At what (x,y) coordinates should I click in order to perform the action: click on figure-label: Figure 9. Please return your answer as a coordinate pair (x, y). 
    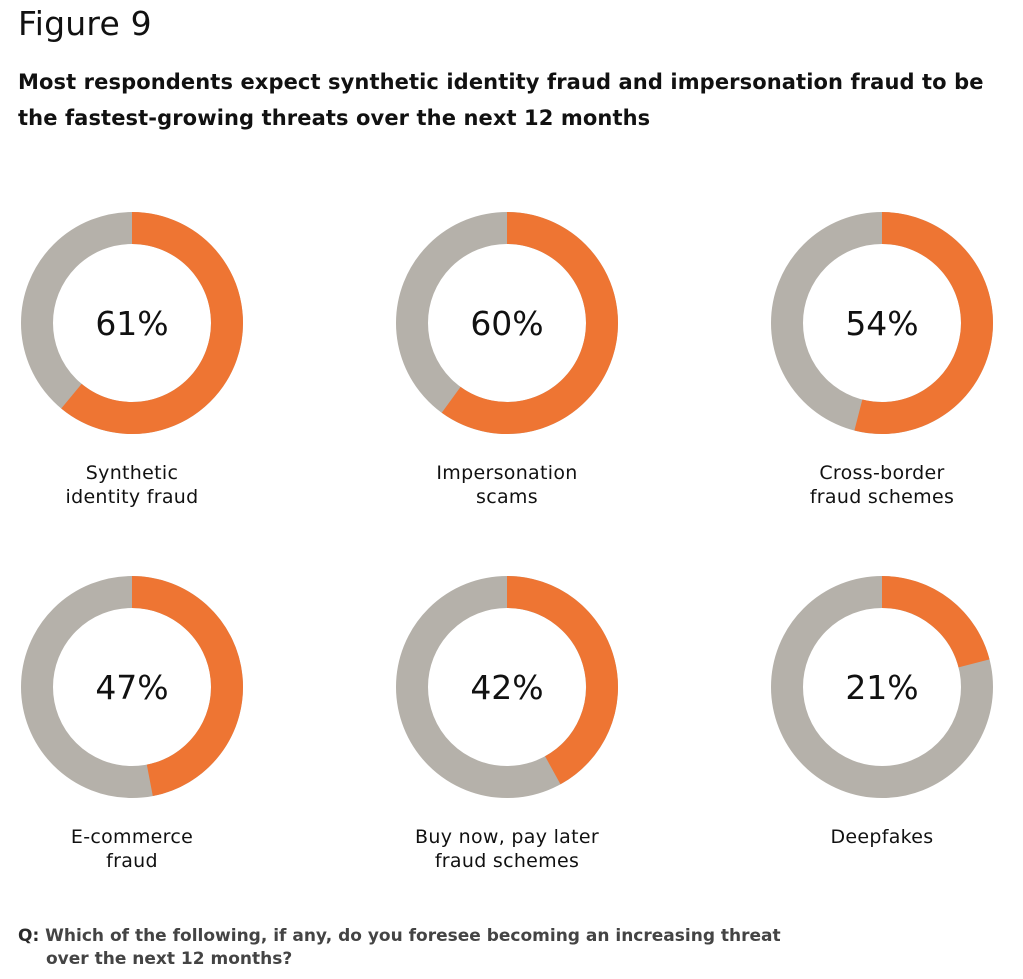
    Looking at the image, I should click on (85, 23).